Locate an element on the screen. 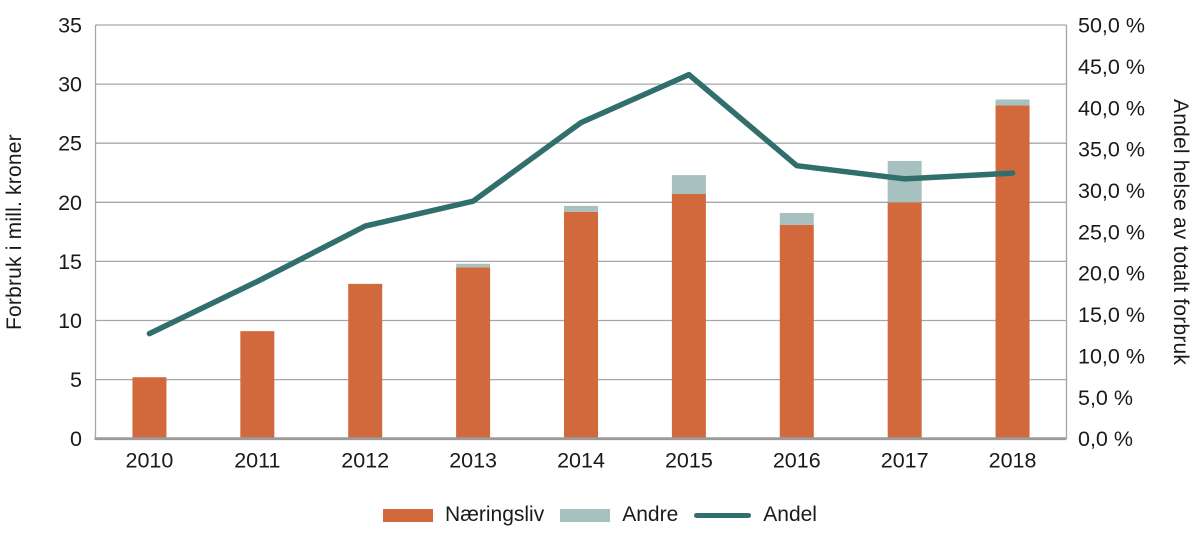  x-axis-tick-label: 2016 is located at coordinates (797, 461).